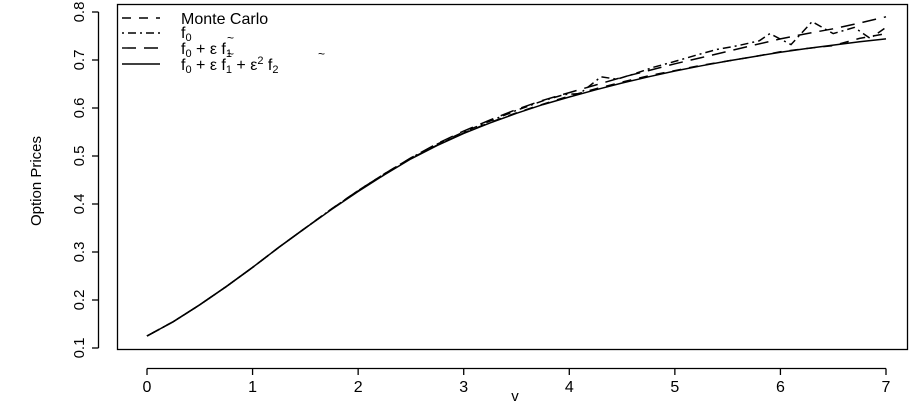 The image size is (910, 403). Describe the element at coordinates (79, 12) in the screenshot. I see `y-tick-label: 0.8` at that location.